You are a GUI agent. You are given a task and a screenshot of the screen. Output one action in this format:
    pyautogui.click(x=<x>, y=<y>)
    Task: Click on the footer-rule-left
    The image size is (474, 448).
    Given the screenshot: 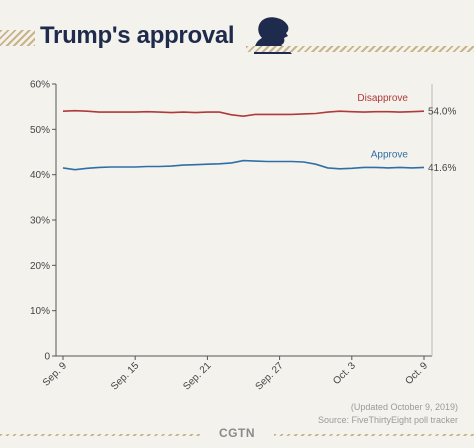 What is the action you would take?
    pyautogui.click(x=100, y=435)
    